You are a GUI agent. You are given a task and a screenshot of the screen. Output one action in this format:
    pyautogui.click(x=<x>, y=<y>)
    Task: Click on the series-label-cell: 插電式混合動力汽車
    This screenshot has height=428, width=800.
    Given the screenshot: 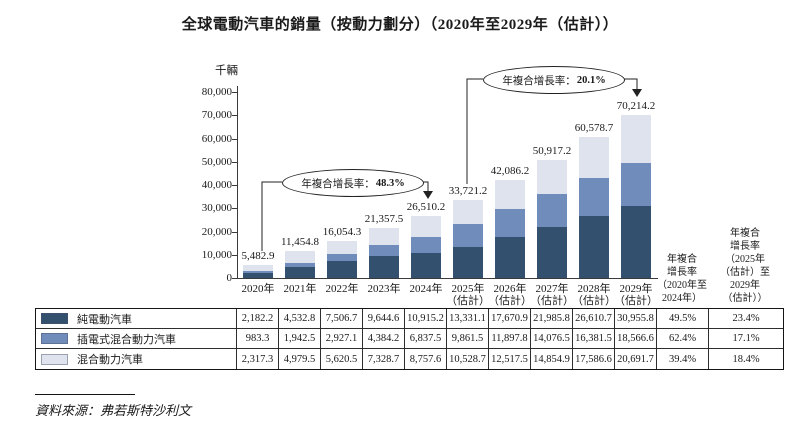 What is the action you would take?
    pyautogui.click(x=136, y=339)
    